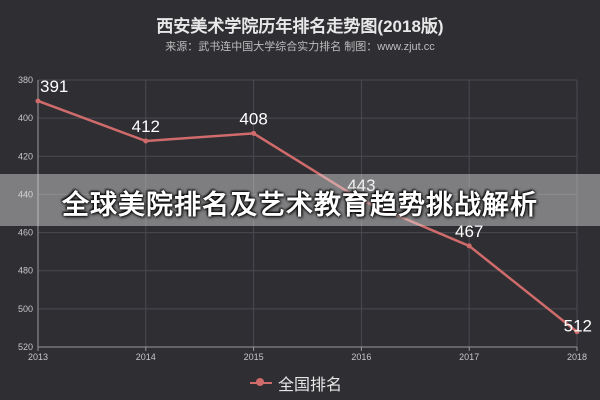  Describe the element at coordinates (300, 26) in the screenshot. I see `chart-title: 西安美术学院历年排名走势图(2018版)` at that location.